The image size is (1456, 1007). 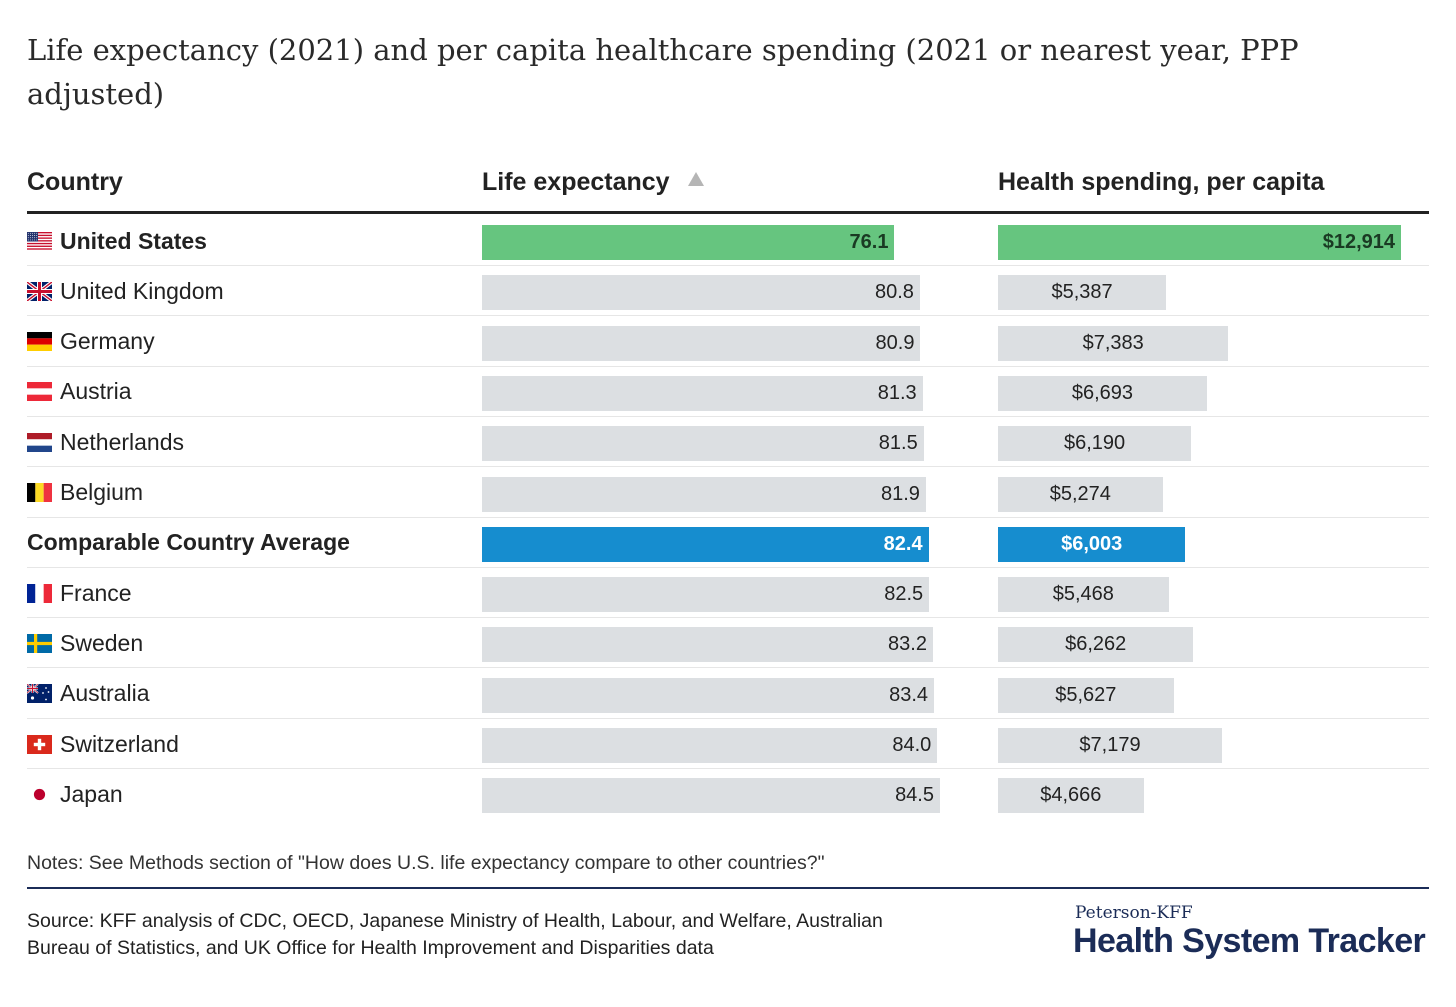 I want to click on country-cell: Netherlands, so click(x=105, y=442).